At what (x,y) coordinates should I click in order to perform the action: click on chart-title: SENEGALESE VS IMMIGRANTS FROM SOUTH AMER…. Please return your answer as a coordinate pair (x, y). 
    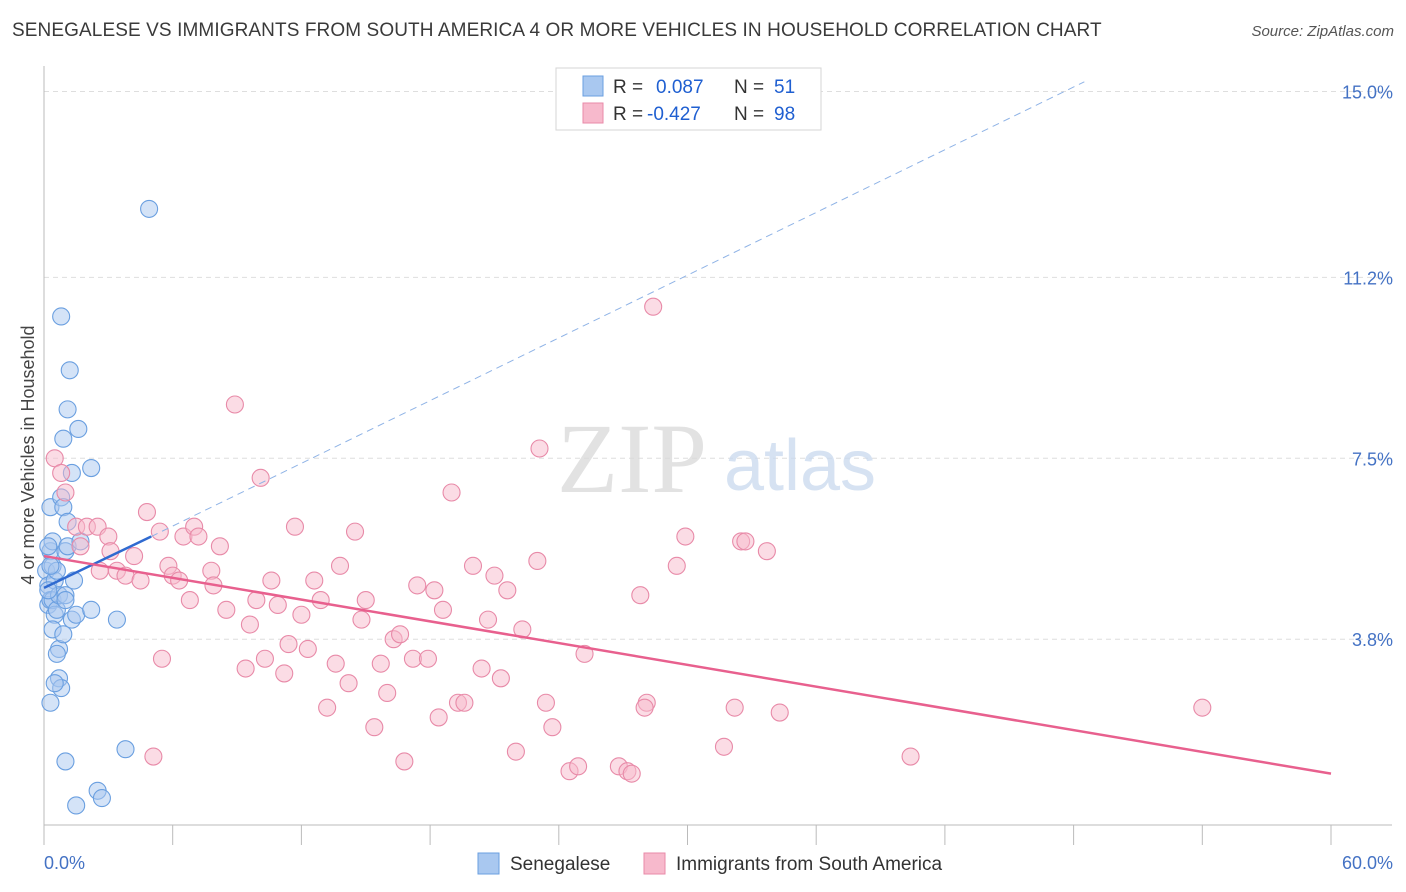
    Looking at the image, I should click on (557, 30).